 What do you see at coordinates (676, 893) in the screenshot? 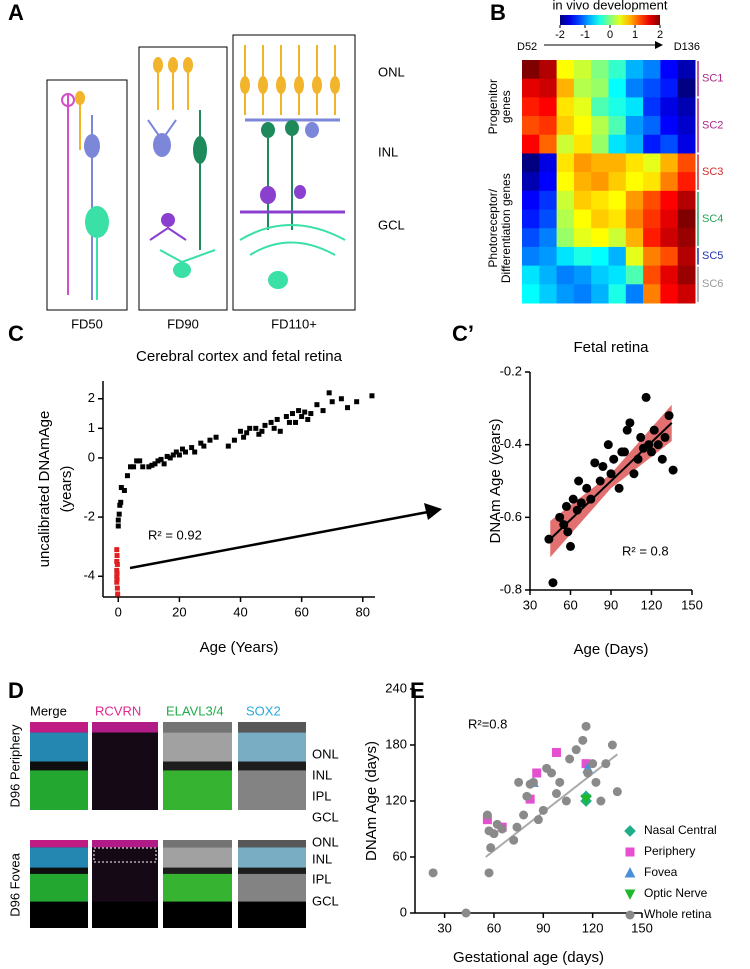
I see `legend-label: Optic Nerve` at bounding box center [676, 893].